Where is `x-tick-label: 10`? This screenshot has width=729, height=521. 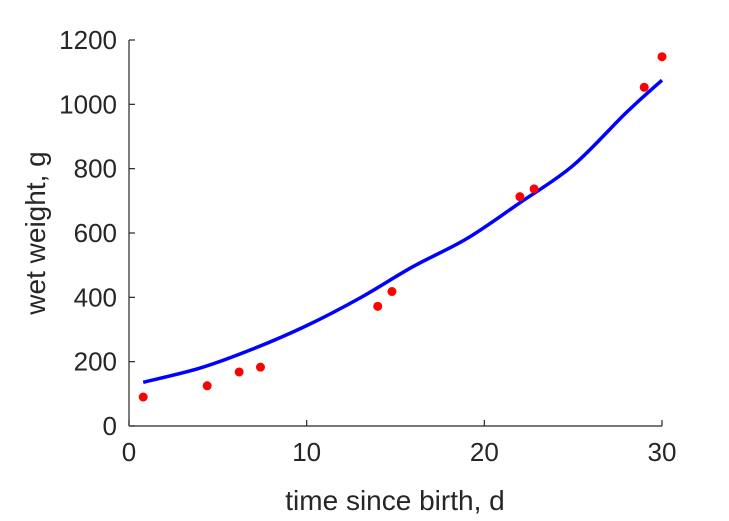
x-tick-label: 10 is located at coordinates (306, 452).